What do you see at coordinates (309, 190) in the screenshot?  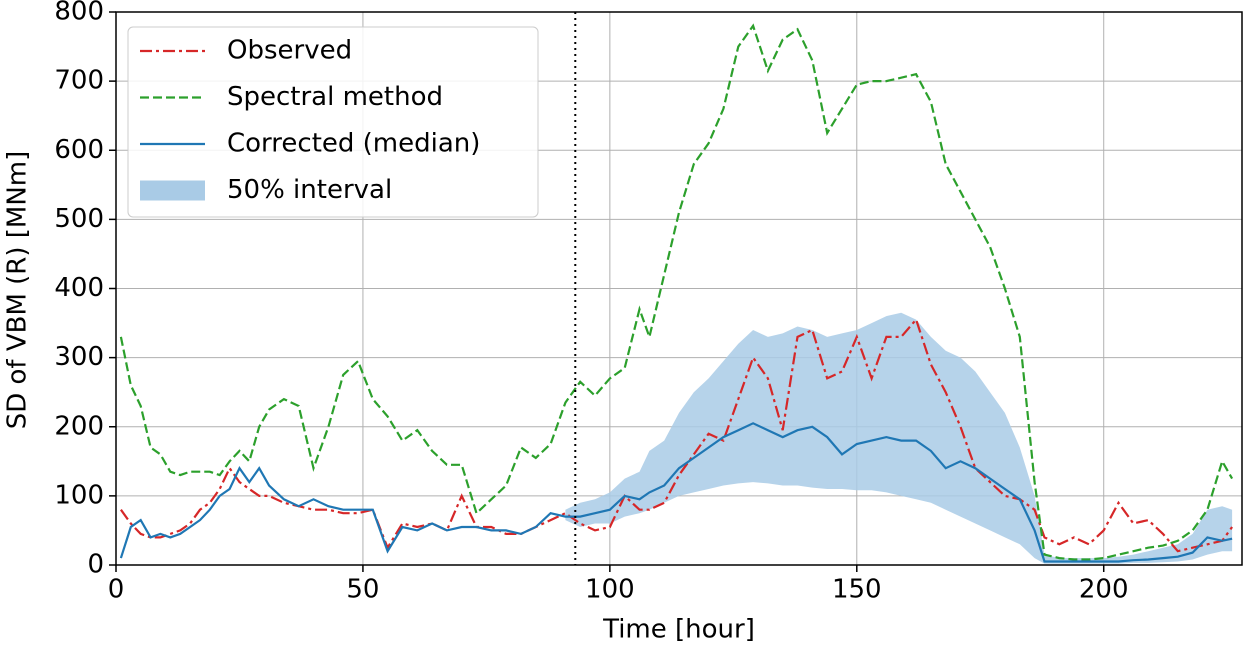 I see `legend-label: 50% interval` at bounding box center [309, 190].